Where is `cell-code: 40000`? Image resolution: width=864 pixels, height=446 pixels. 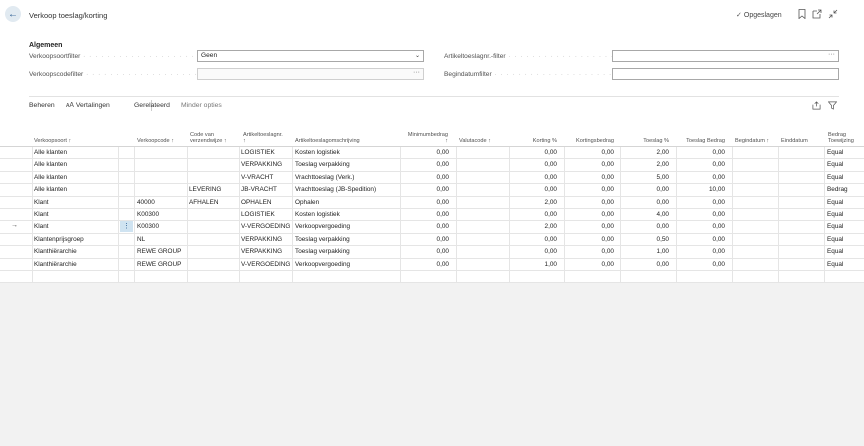 cell-code: 40000 is located at coordinates (146, 202).